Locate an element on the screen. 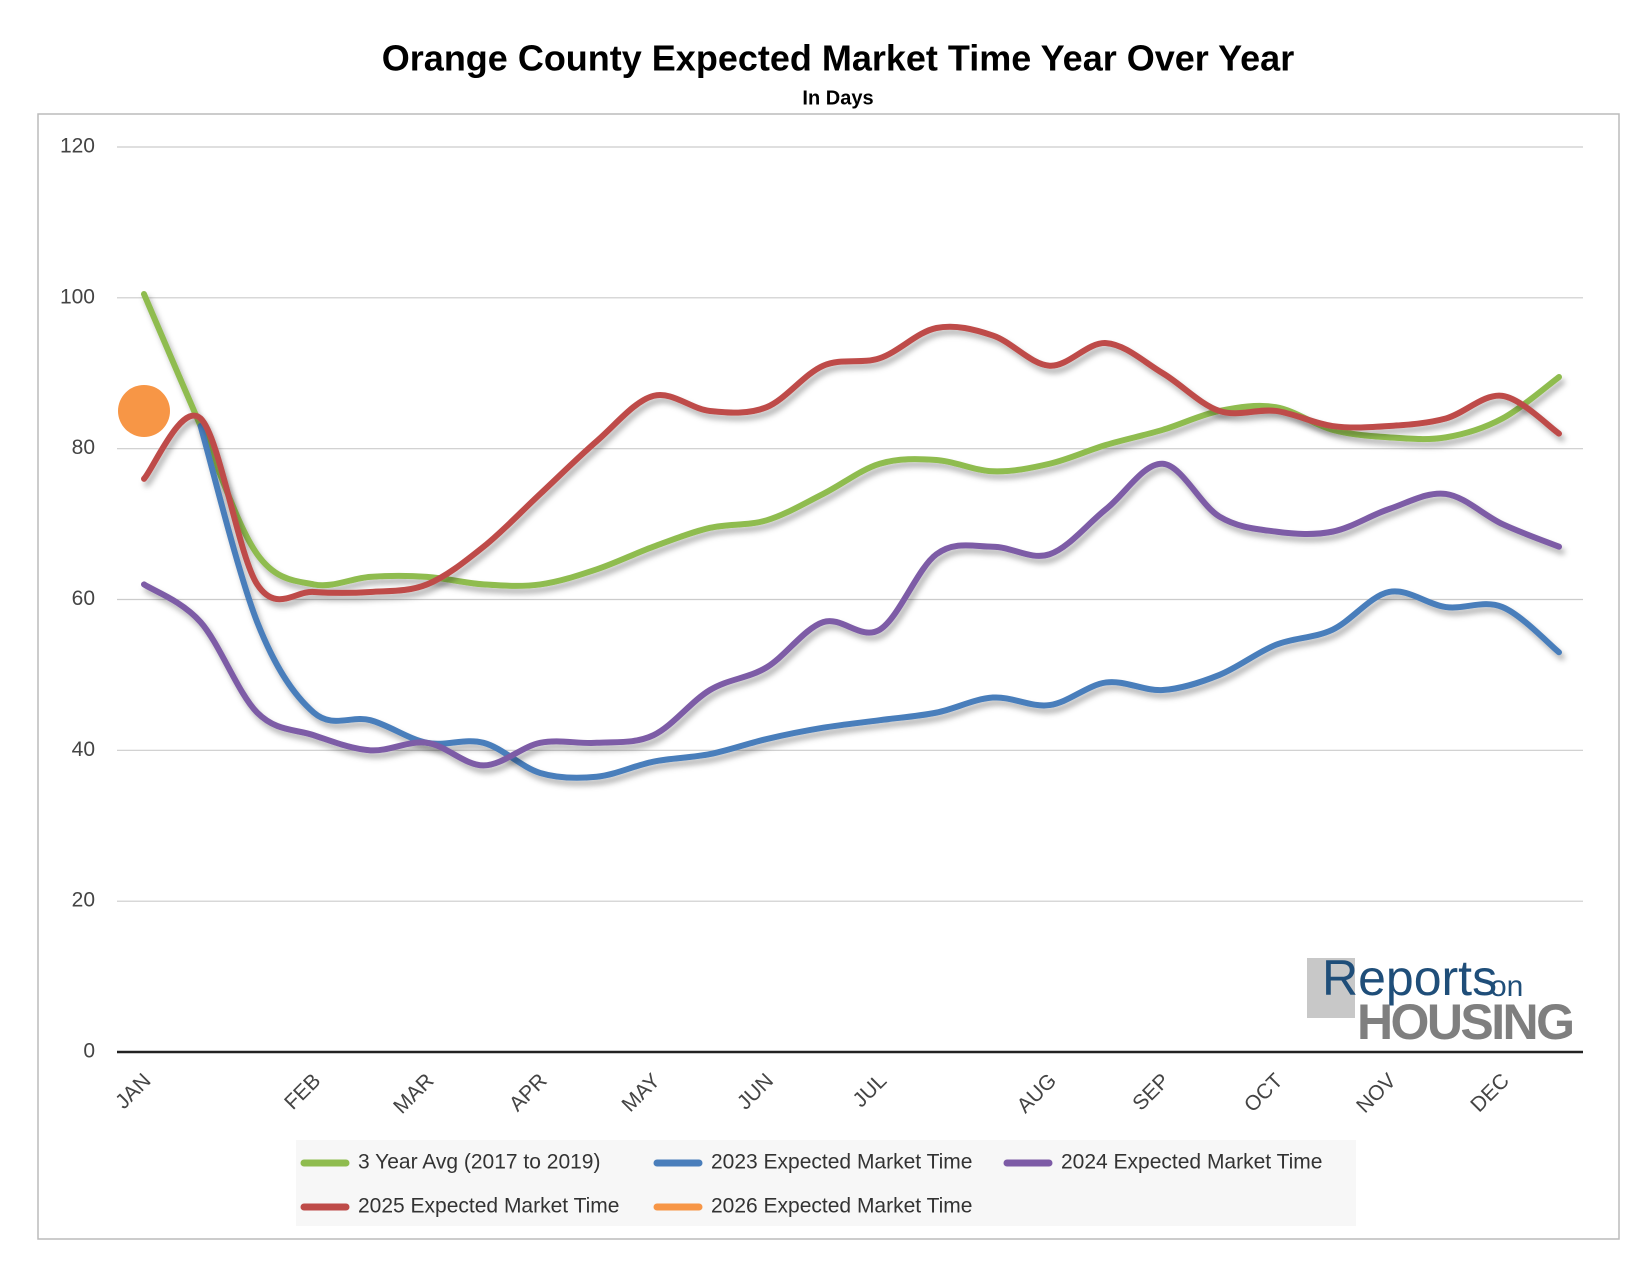 This screenshot has height=1280, width=1650. legend-label: 2026 Expected Market Time is located at coordinates (841, 1206).